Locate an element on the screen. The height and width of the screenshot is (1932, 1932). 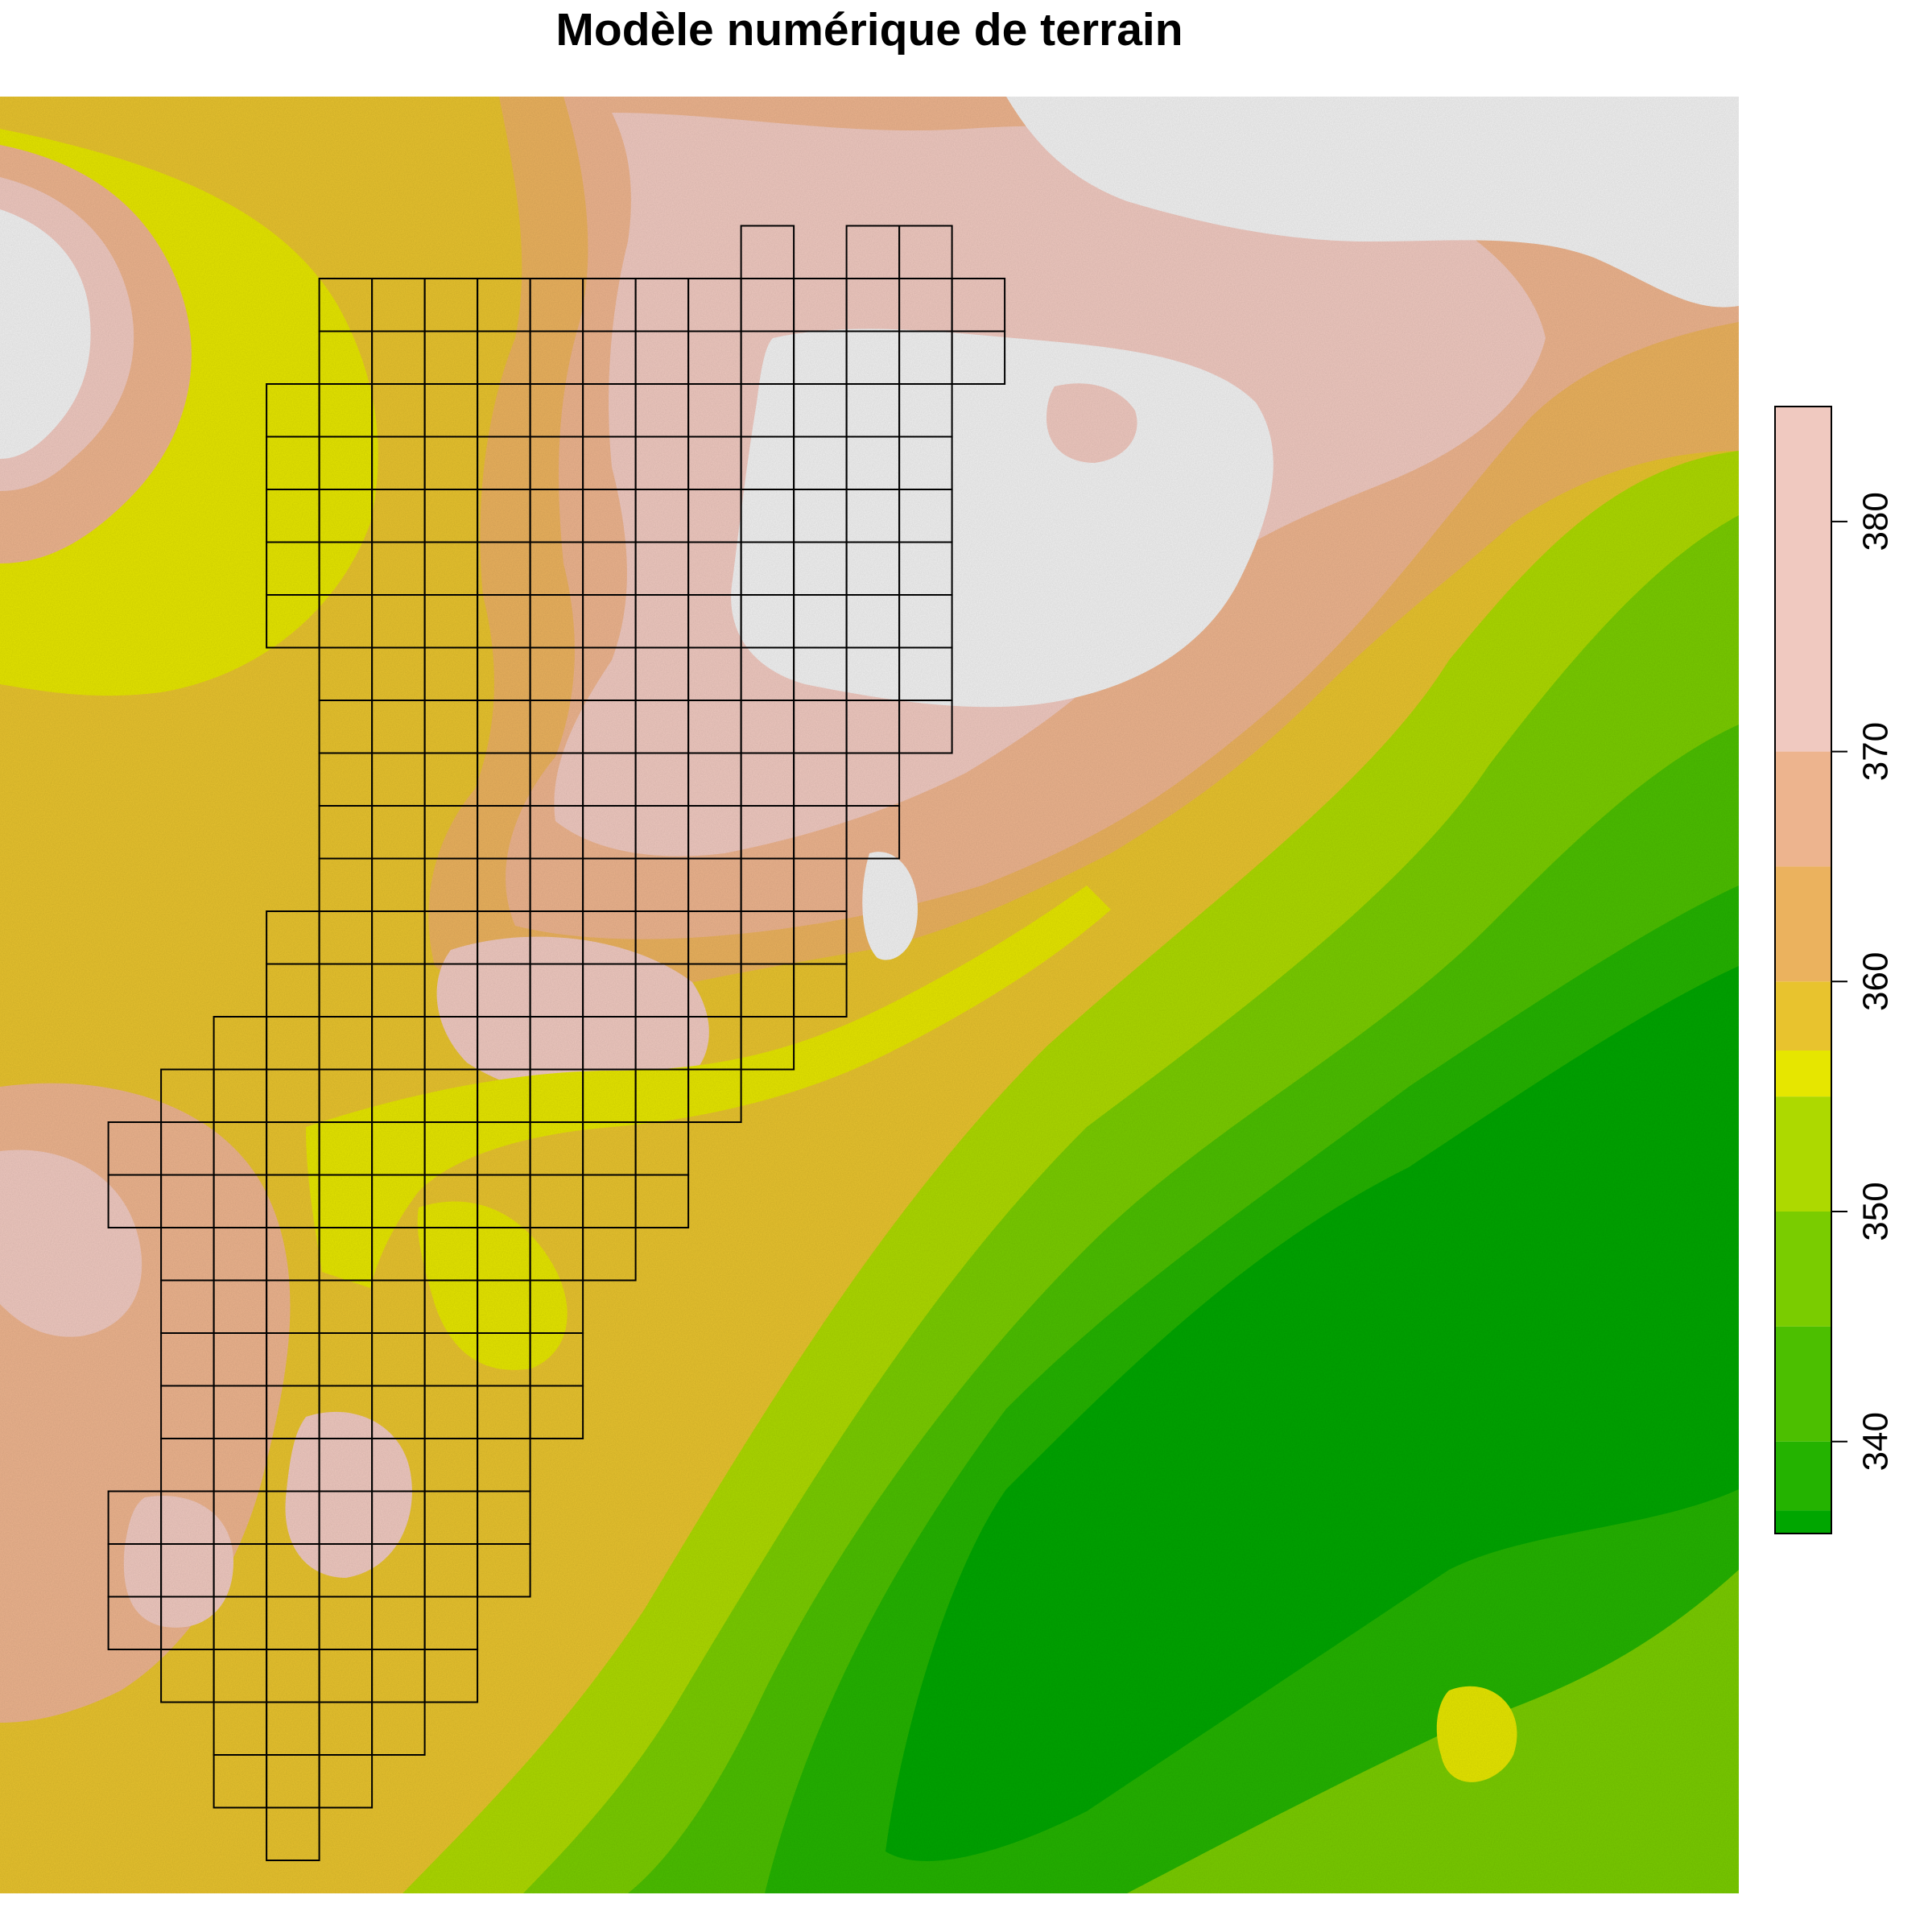
legend-tick-label: 380 is located at coordinates (1876, 521).